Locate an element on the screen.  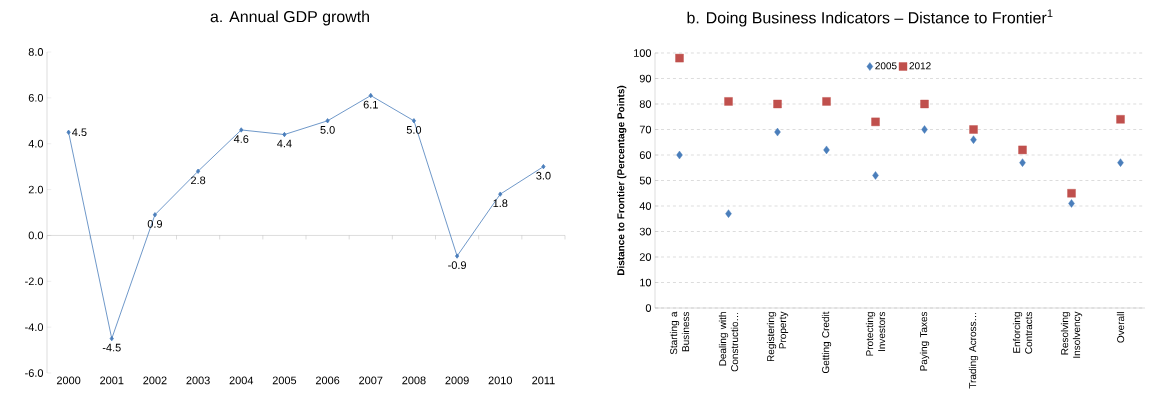
data-label: 4.5 is located at coordinates (79, 132).